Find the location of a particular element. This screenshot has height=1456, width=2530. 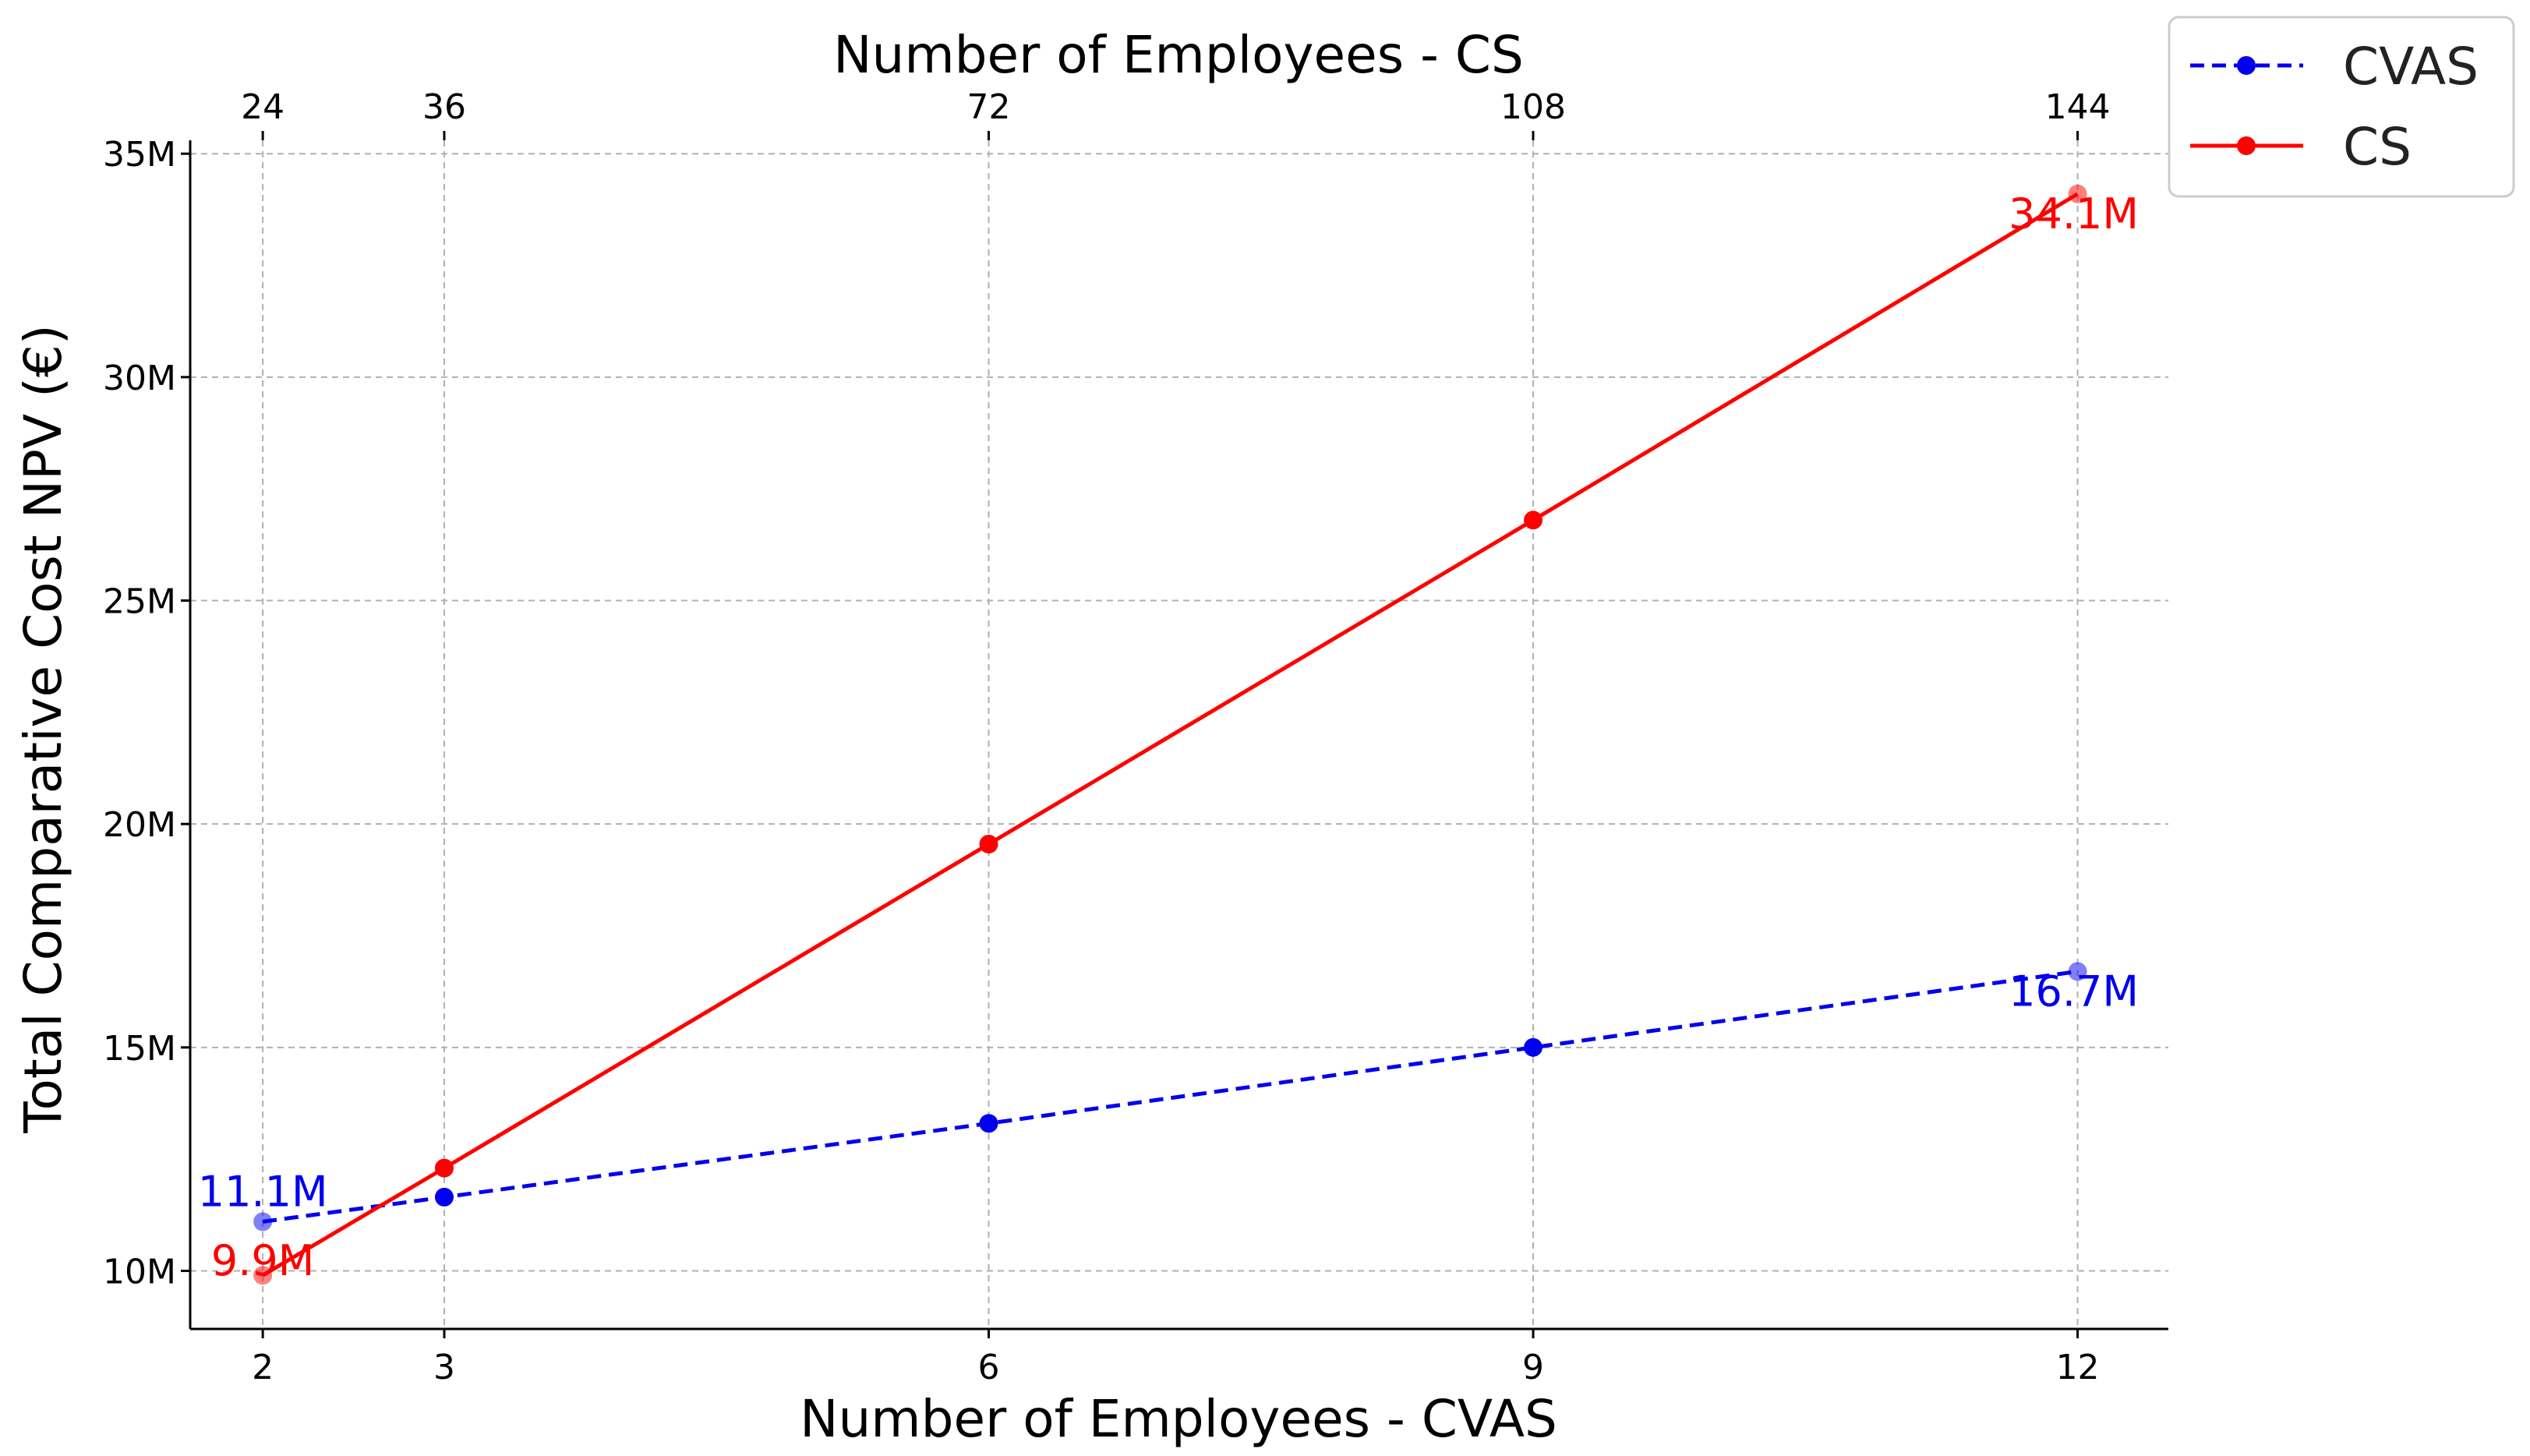

x-tick-label: 6 is located at coordinates (989, 1368).